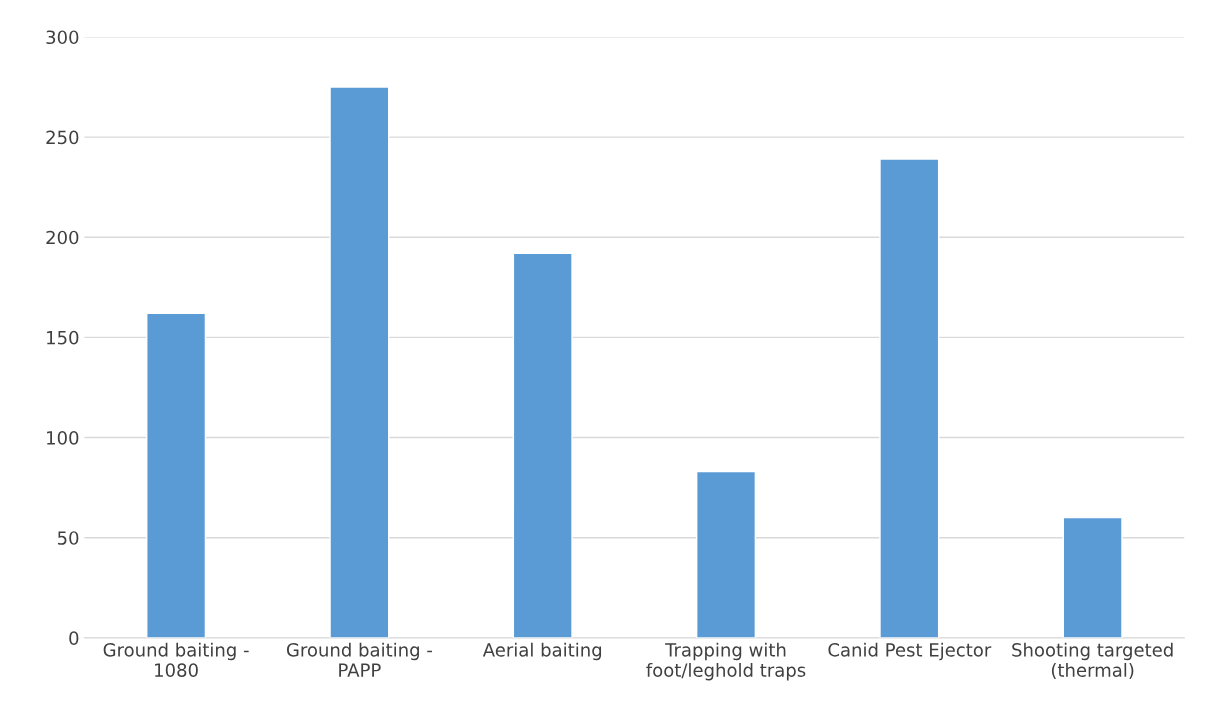 The image size is (1206, 724). Describe the element at coordinates (63, 337) in the screenshot. I see `y-tick-label: 150` at that location.